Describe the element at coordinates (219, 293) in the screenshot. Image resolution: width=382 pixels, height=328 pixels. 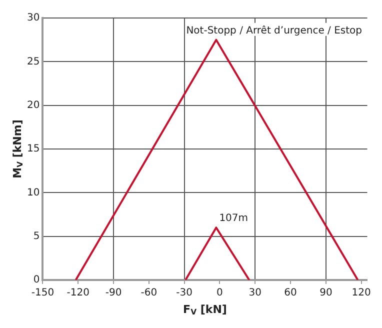
I see `x-tick-label: 0` at that location.